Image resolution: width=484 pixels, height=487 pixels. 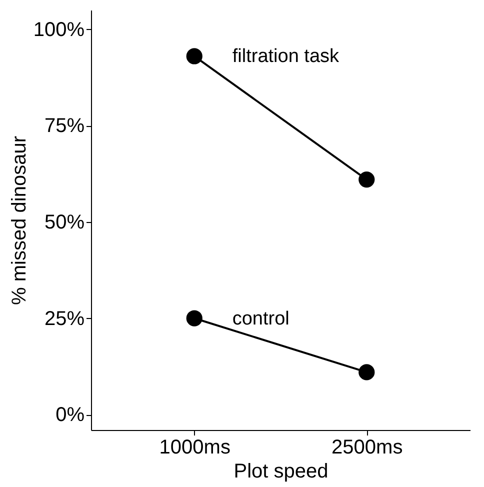 I want to click on series-label: control, so click(x=261, y=319).